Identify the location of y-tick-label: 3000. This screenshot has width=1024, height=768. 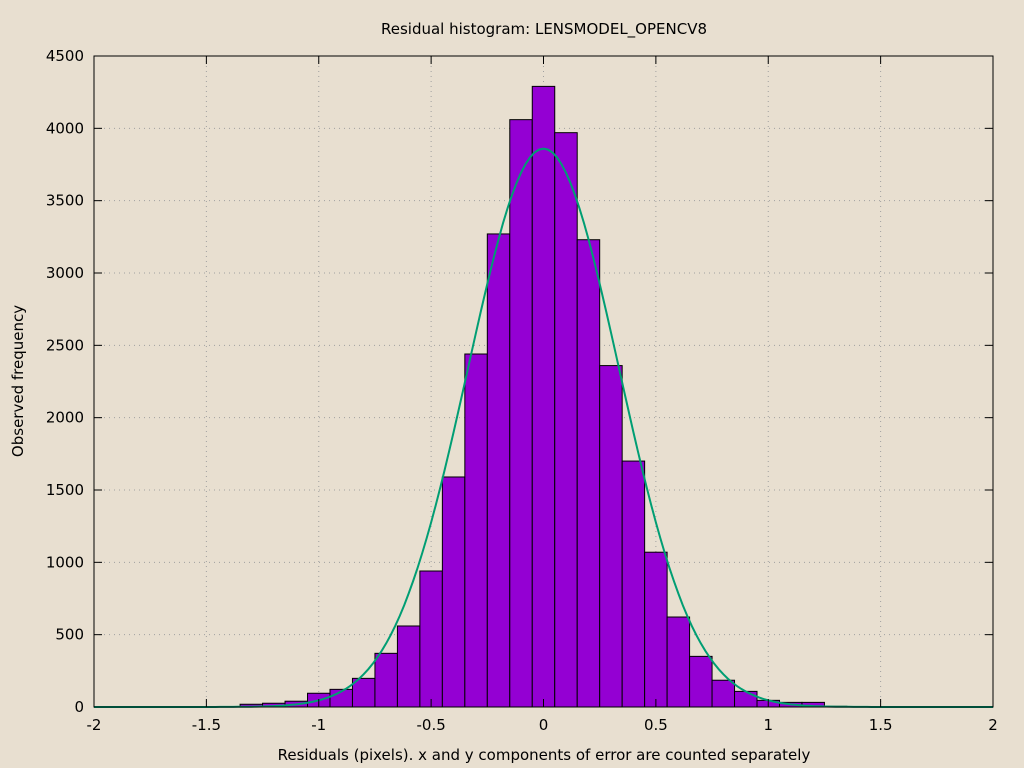
(65, 273).